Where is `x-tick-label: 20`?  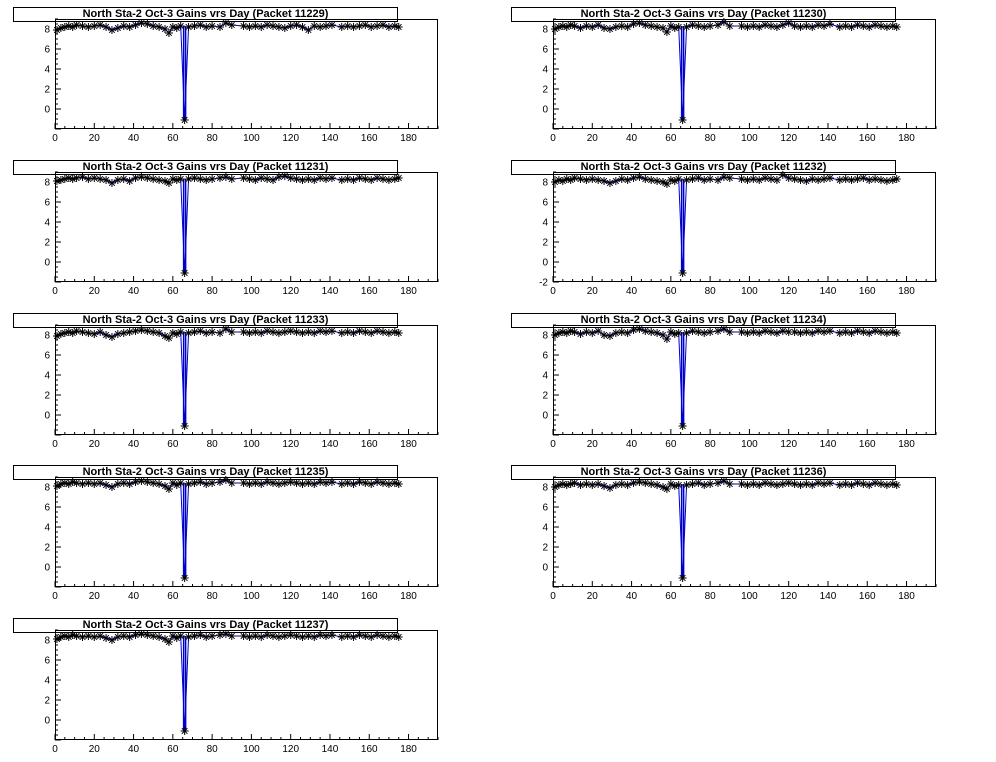 x-tick-label: 20 is located at coordinates (95, 138).